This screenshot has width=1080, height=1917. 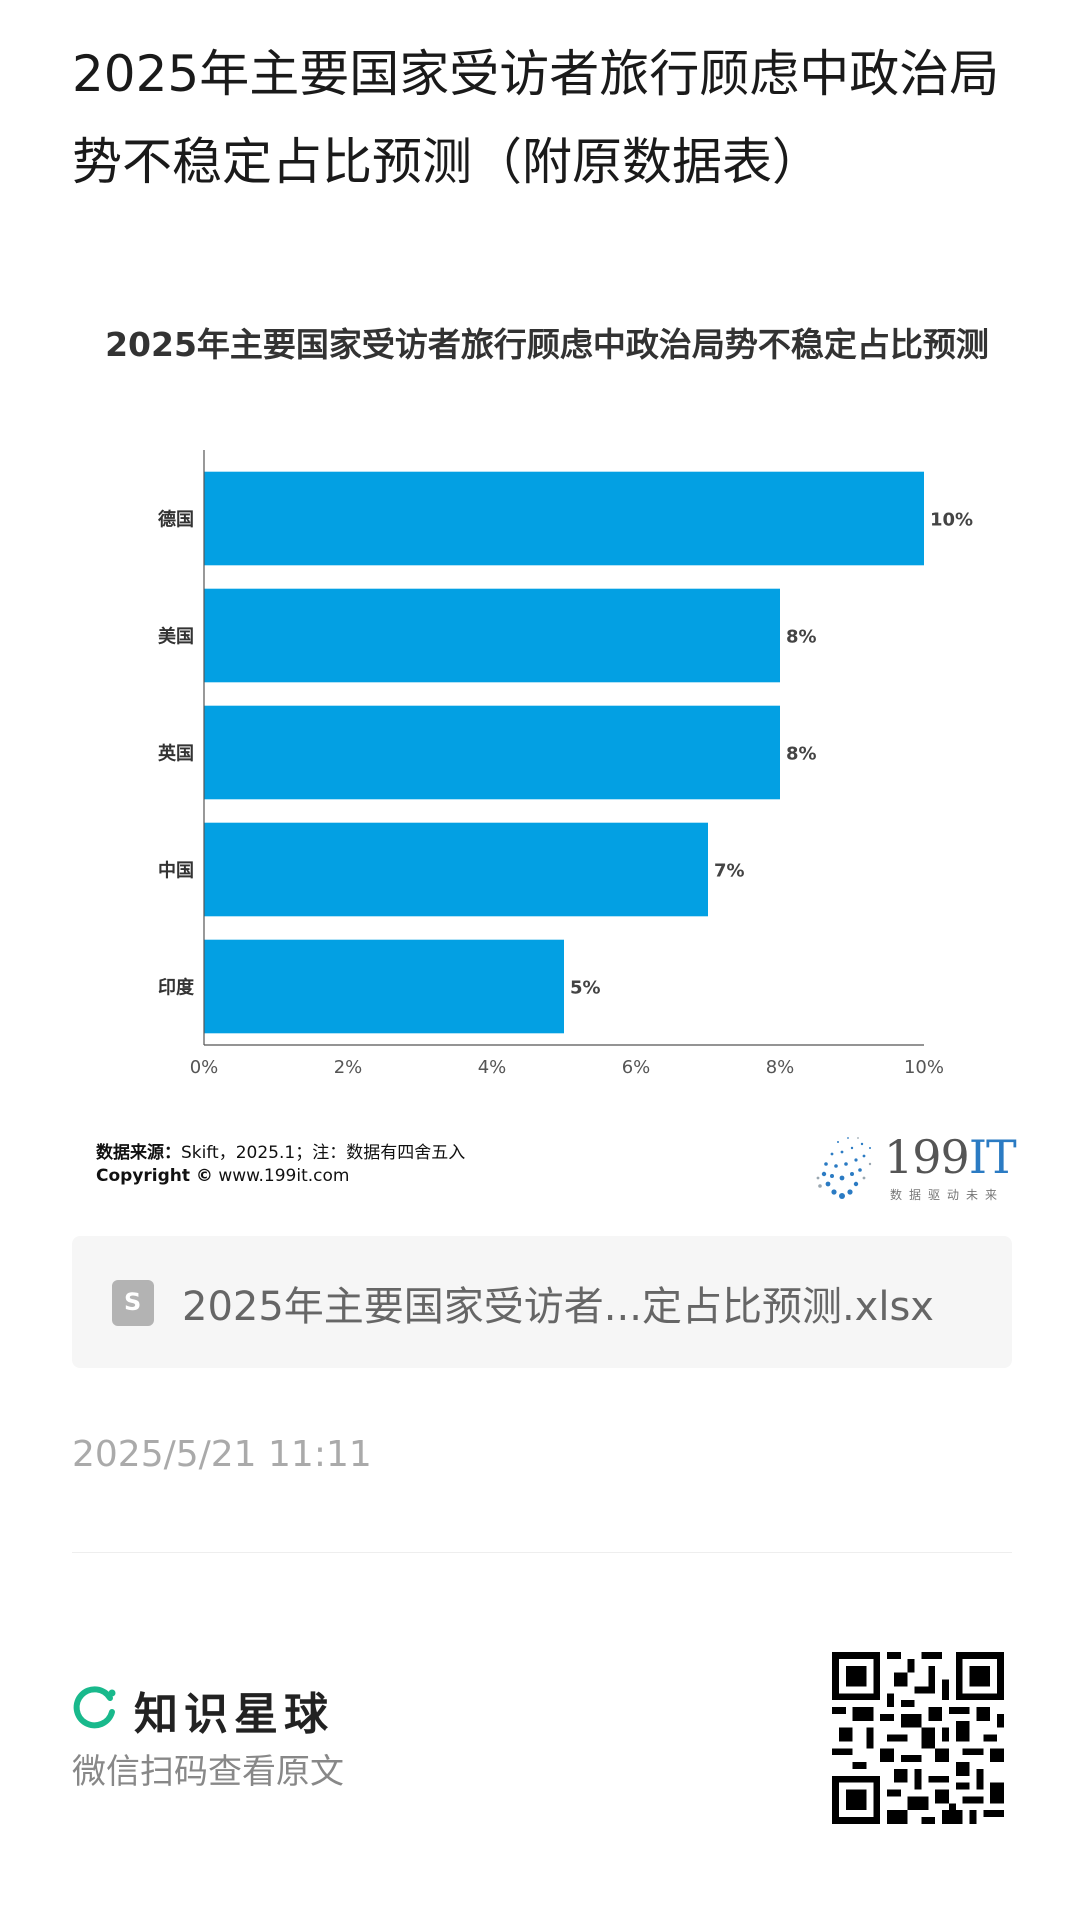 I want to click on copyright-url: www.199it.com, so click(x=284, y=1176).